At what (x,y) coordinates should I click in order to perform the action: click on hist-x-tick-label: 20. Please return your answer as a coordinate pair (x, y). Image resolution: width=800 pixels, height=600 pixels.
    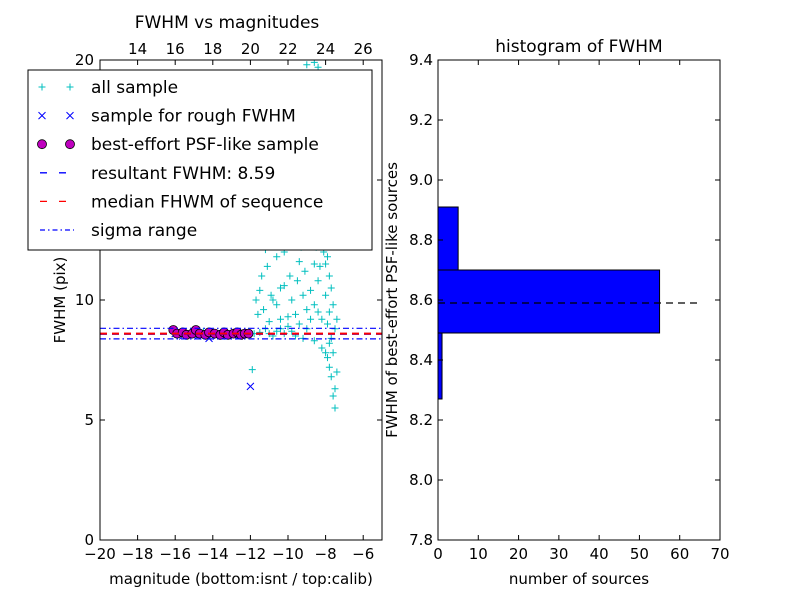
    Looking at the image, I should click on (518, 554).